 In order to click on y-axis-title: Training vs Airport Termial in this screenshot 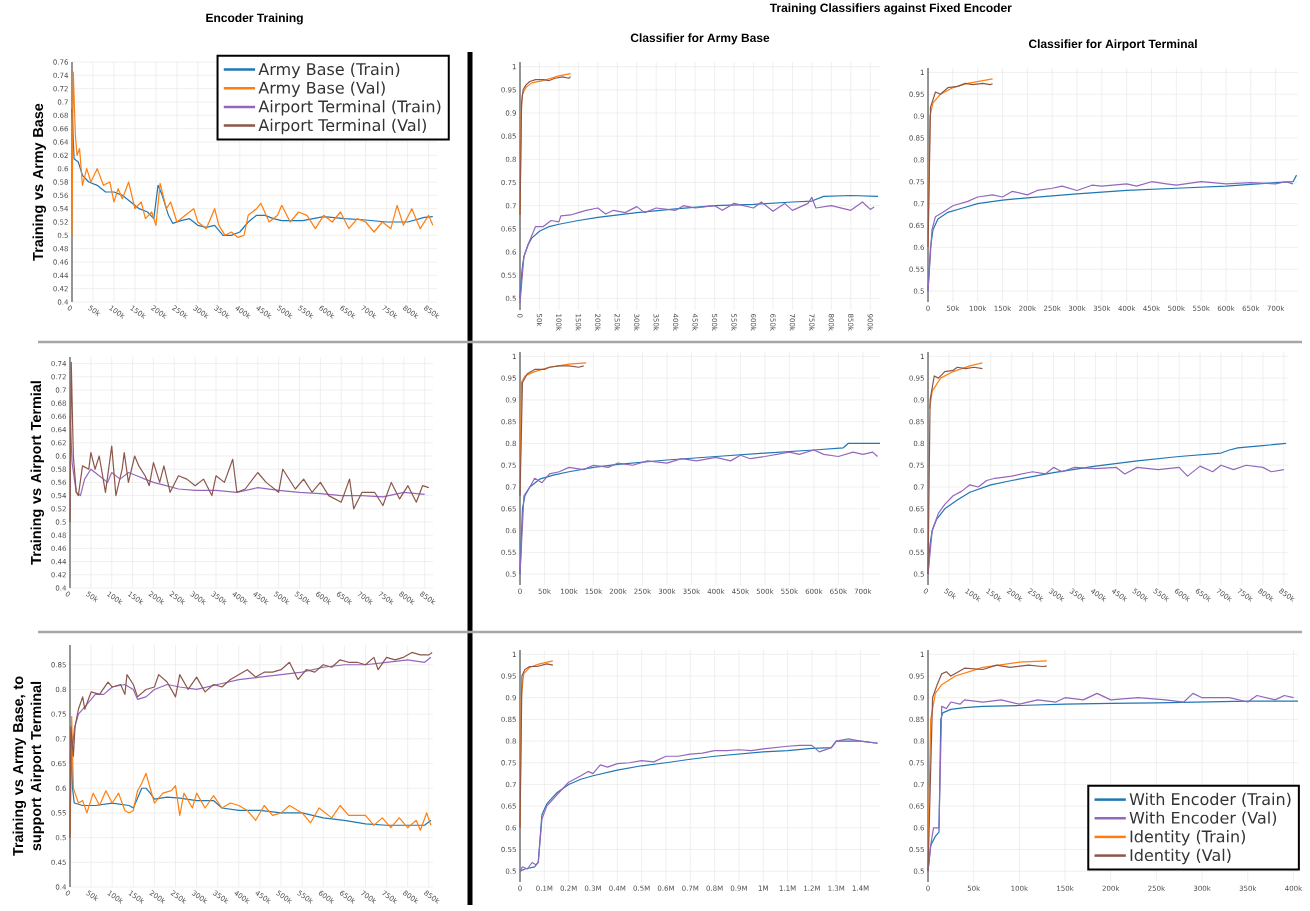, I will do `click(37, 473)`.